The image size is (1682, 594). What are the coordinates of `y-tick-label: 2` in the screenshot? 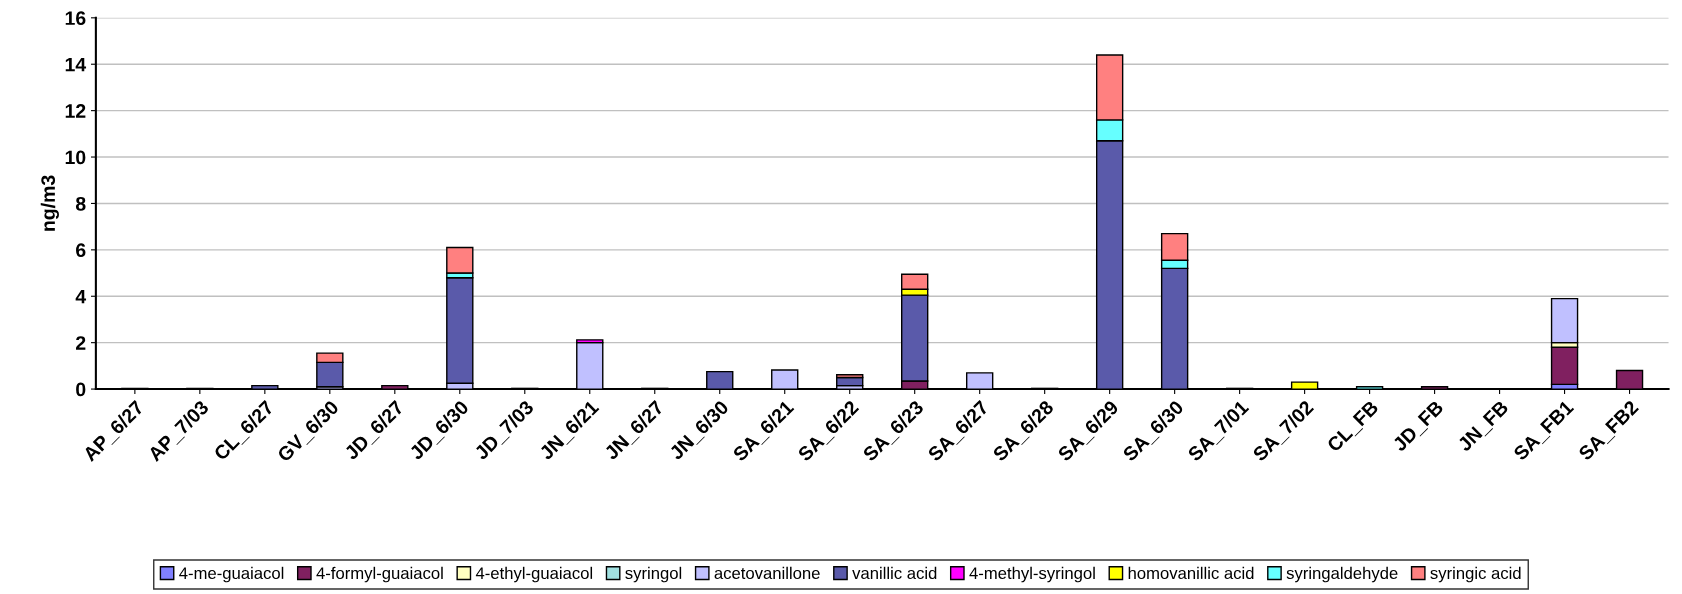 It's located at (81, 343).